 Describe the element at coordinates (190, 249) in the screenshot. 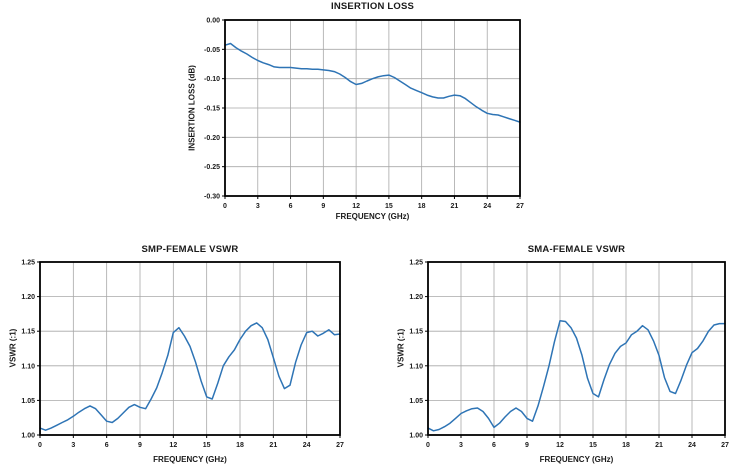

I see `chart-title: SMP-FEMALE VSWR` at that location.